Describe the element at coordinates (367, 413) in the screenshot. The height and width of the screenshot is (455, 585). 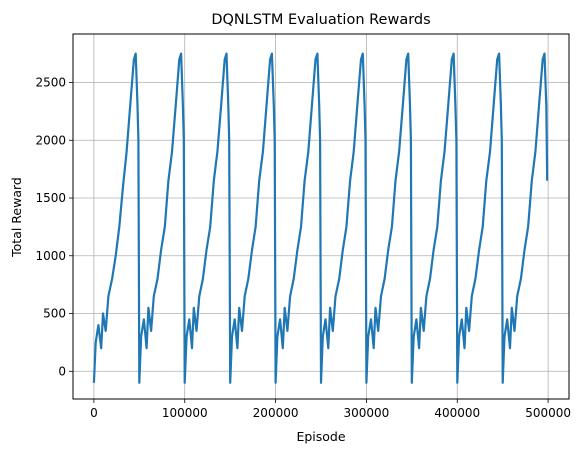
I see `x-tick-label: 300000` at that location.